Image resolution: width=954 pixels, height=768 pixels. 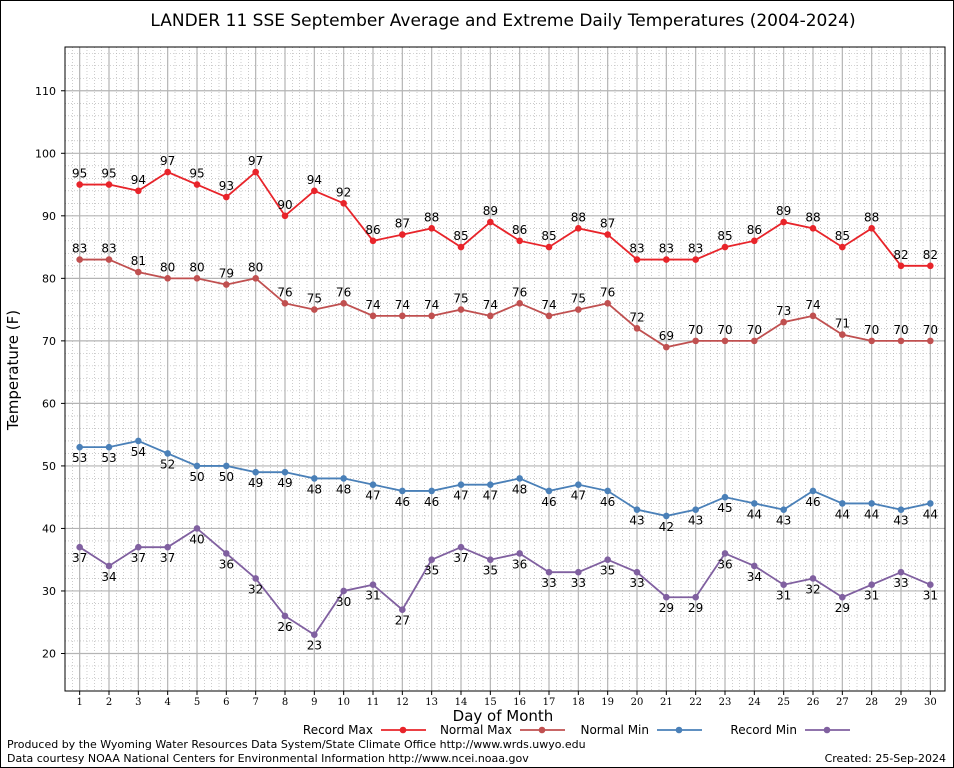 What do you see at coordinates (754, 702) in the screenshot?
I see `x-tick-label: 24` at bounding box center [754, 702].